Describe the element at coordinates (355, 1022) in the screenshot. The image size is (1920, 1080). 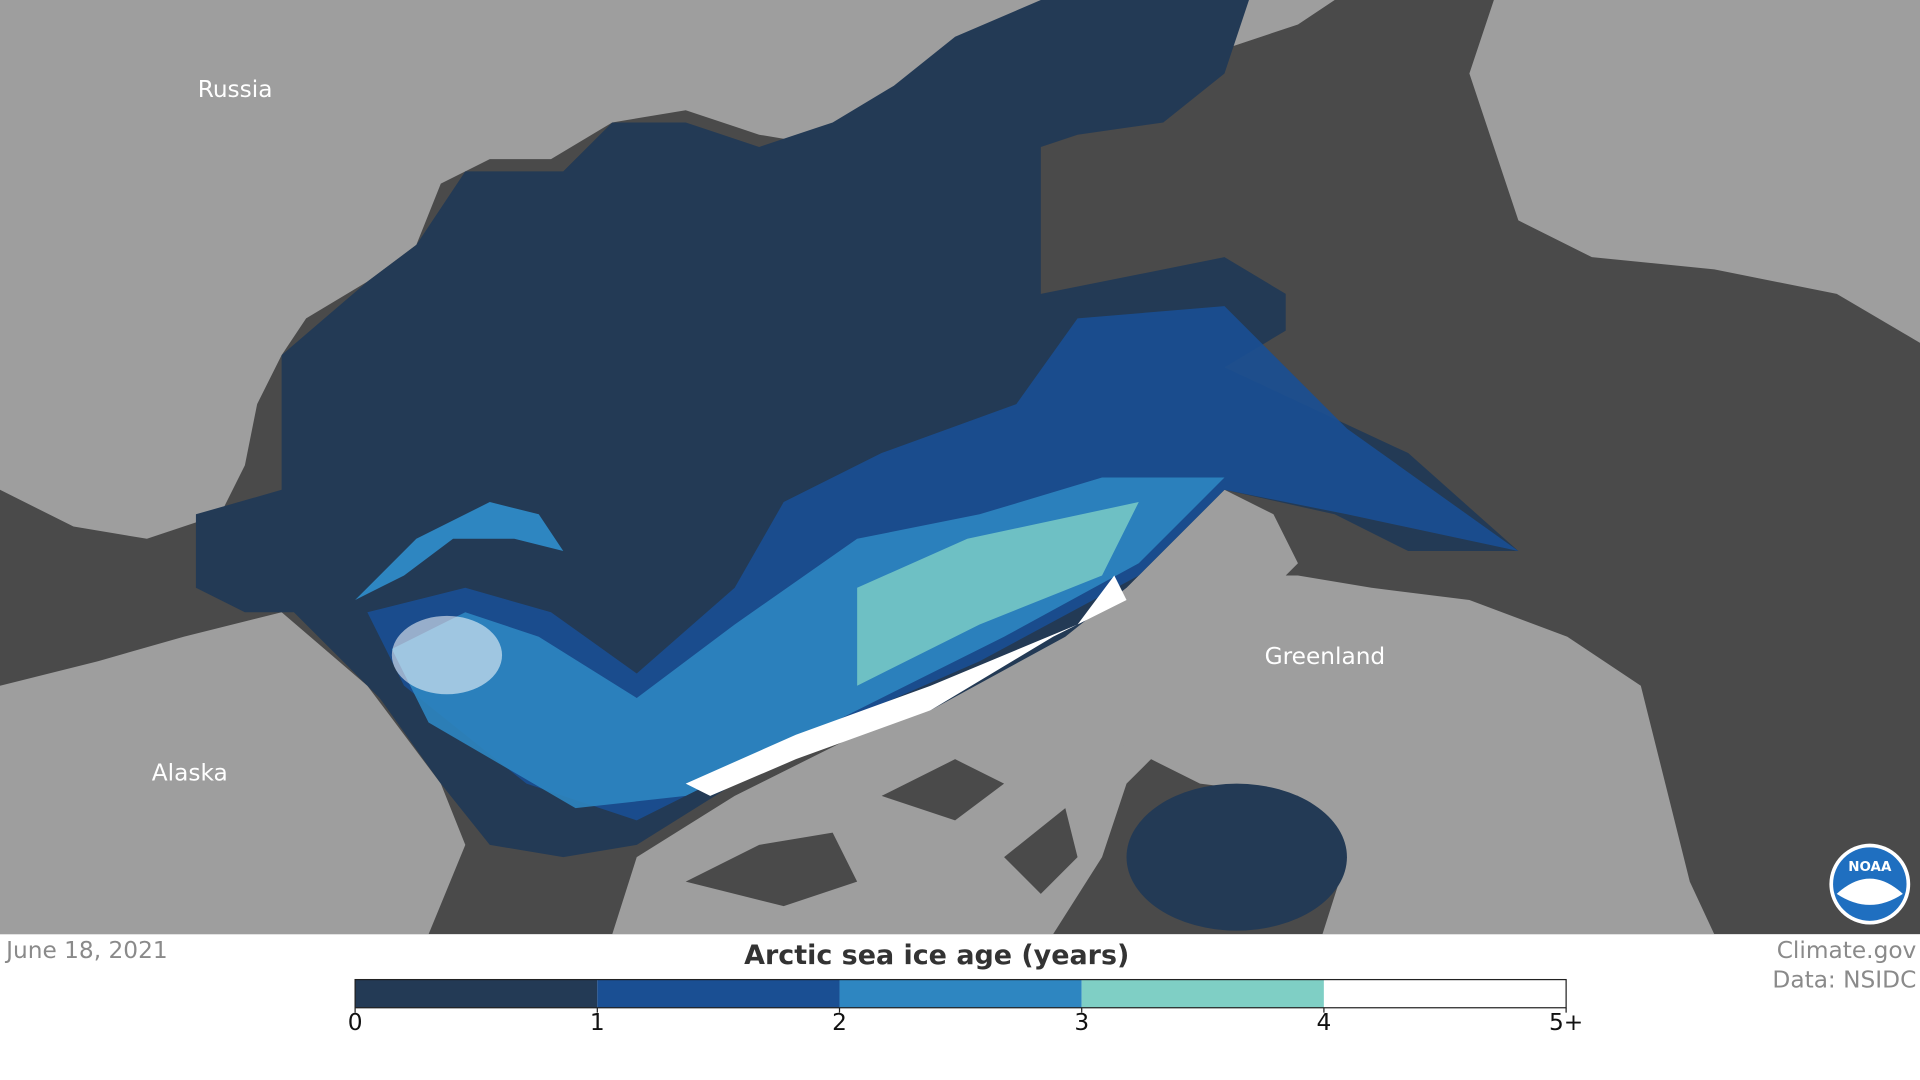
I see `tick-label: 0` at that location.